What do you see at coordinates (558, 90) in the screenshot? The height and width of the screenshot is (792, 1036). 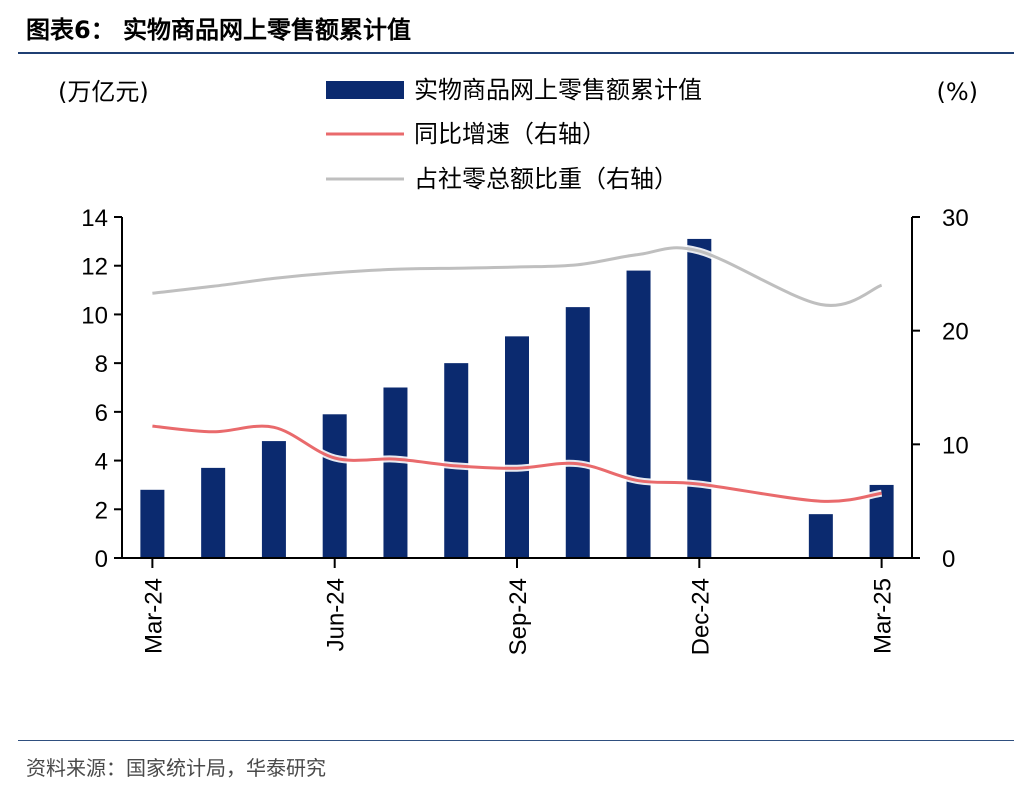 I see `legend-label: 实物商品网上零售额累计值` at bounding box center [558, 90].